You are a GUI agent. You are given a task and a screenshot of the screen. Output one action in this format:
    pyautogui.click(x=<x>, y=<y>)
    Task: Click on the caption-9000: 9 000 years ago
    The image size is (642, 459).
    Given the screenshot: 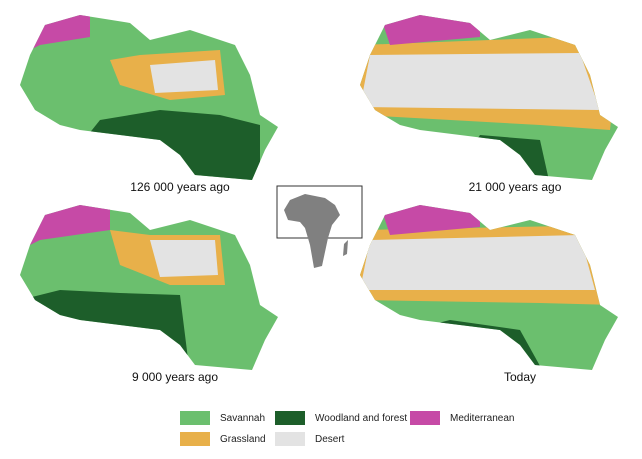 What is the action you would take?
    pyautogui.click(x=175, y=377)
    